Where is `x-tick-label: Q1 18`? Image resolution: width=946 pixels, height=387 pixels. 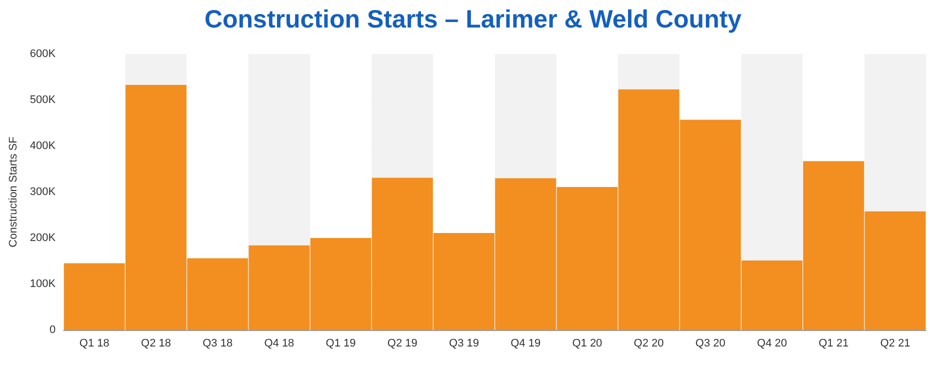
x-tick-label: Q1 18 is located at coordinates (94, 344).